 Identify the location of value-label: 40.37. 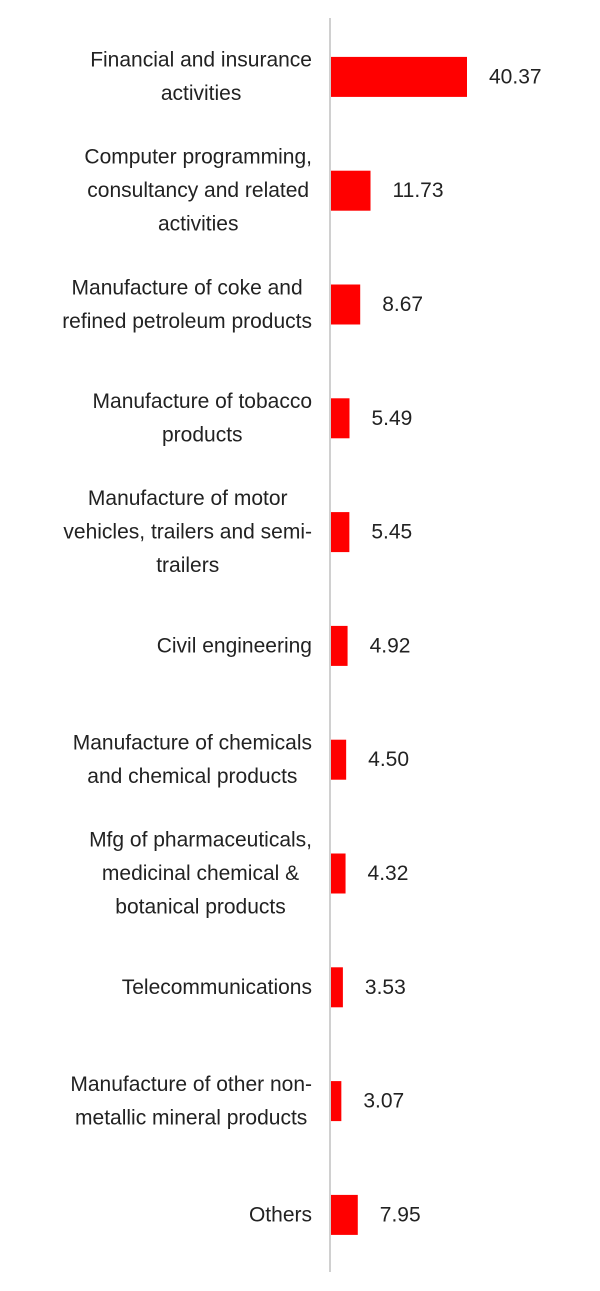
(515, 76).